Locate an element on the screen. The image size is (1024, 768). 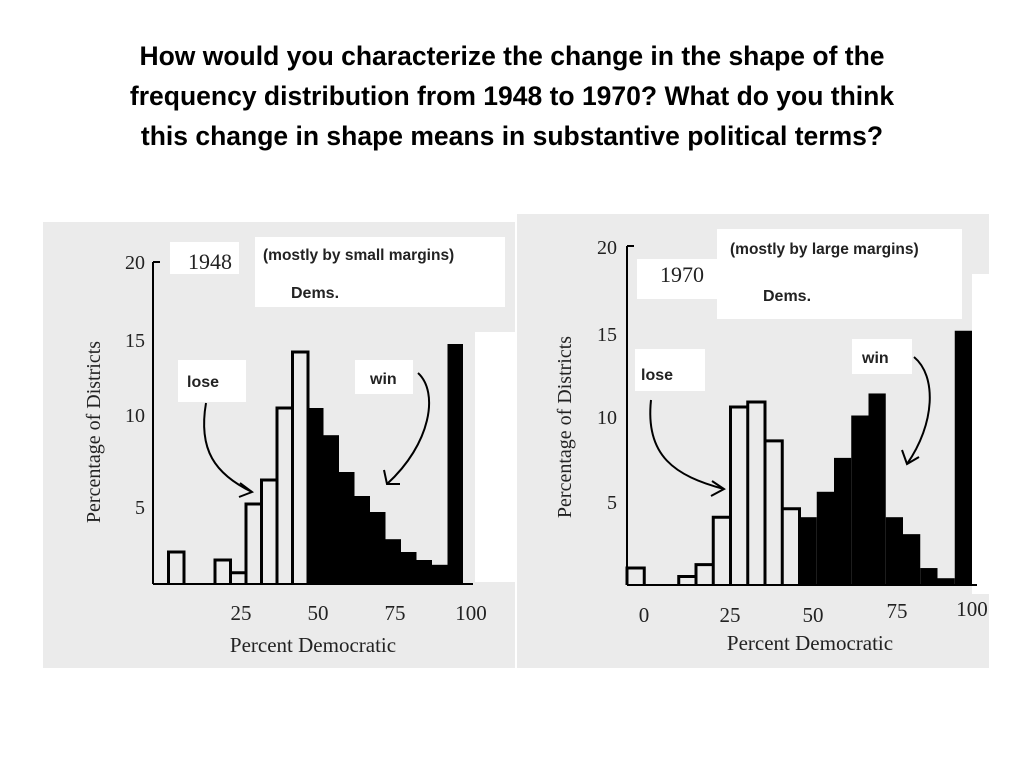
margins-annotation: (mostly by small margins) is located at coordinates (358, 255).